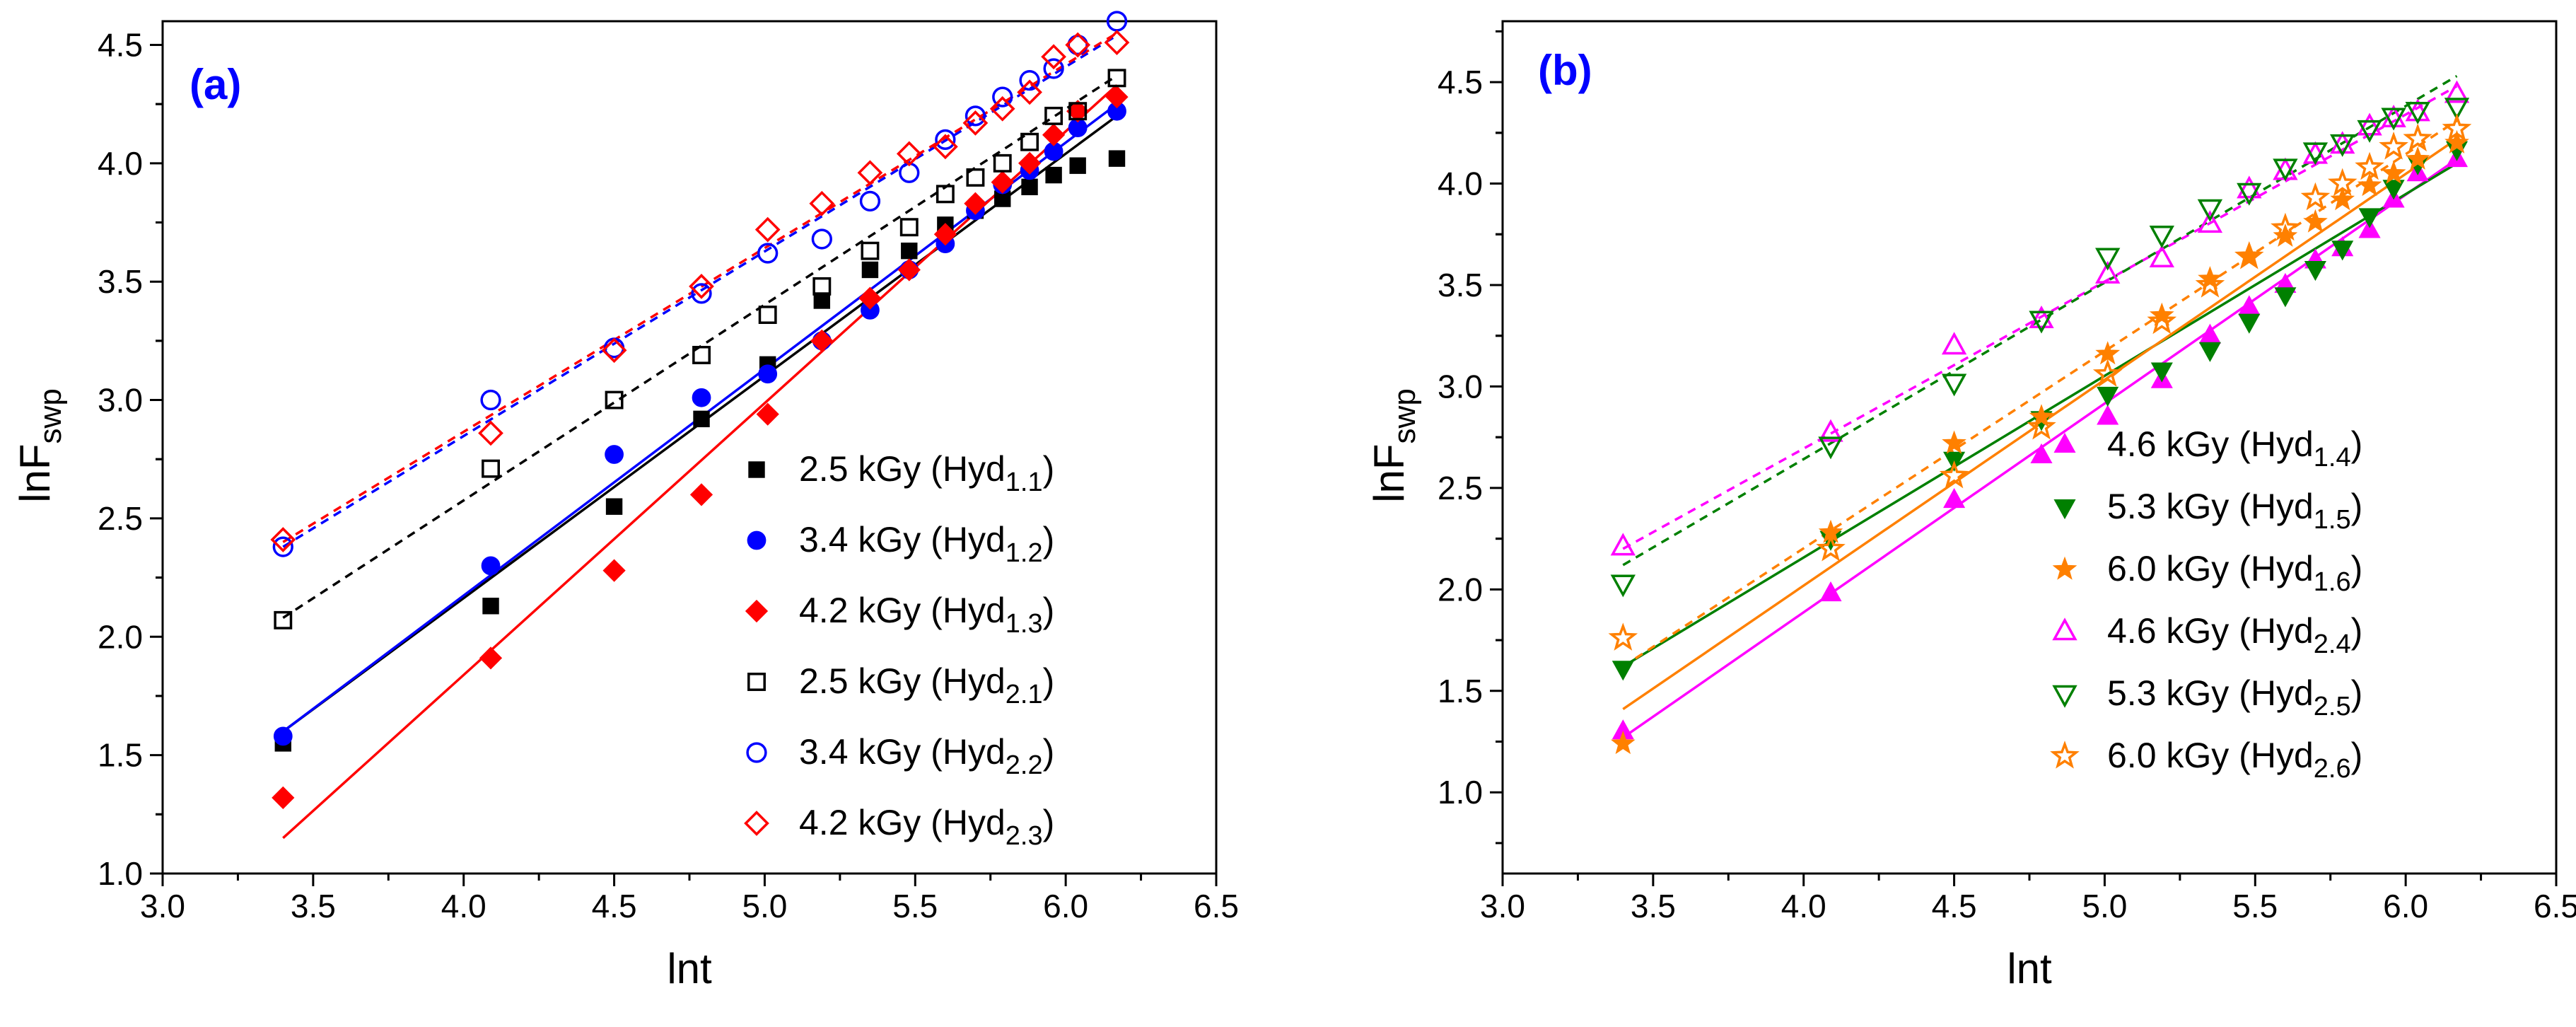 Image resolution: width=2576 pixels, height=1027 pixels. I want to click on y-axis-label: lnFswp, so click(39, 445).